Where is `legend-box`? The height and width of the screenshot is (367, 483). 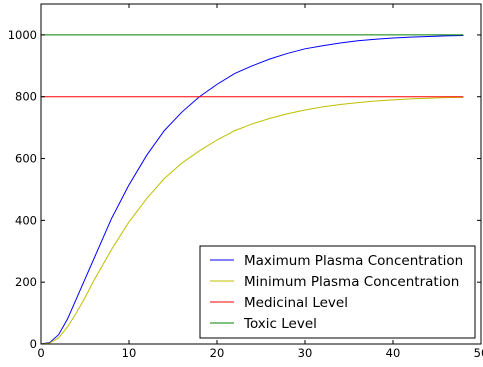 legend-box is located at coordinates (337, 292).